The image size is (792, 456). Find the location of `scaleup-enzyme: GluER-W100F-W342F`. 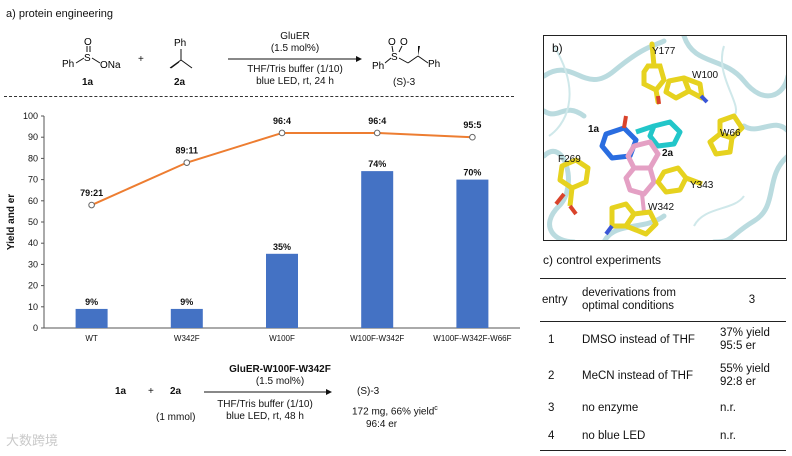

scaleup-enzyme: GluER-W100F-W342F is located at coordinates (280, 369).